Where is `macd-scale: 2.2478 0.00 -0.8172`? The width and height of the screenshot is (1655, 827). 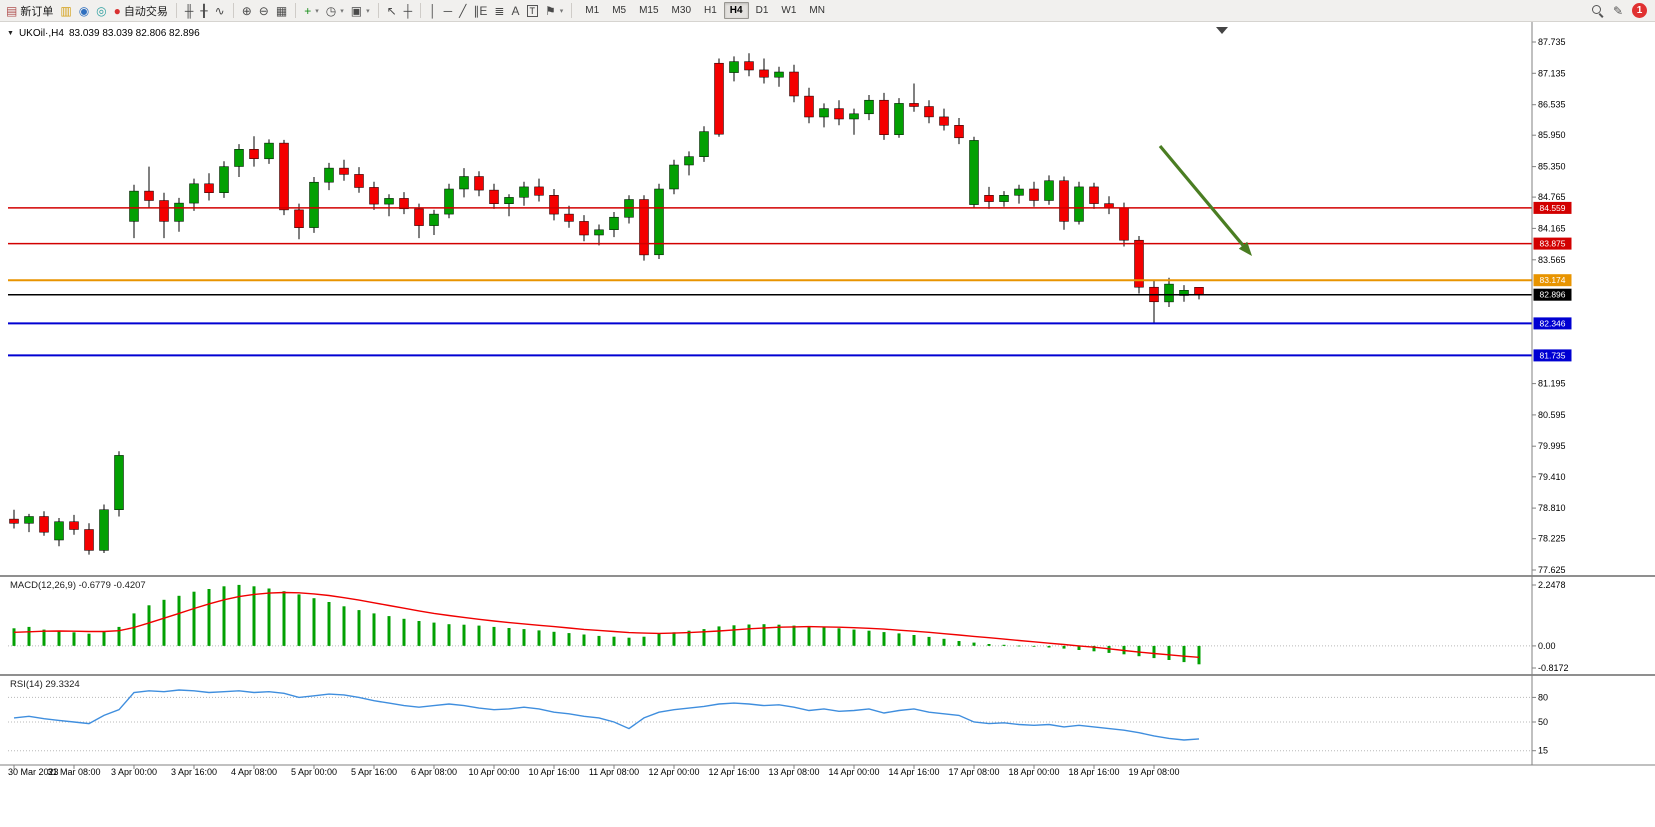 macd-scale: 2.2478 0.00 -0.8172 is located at coordinates (1550, 626).